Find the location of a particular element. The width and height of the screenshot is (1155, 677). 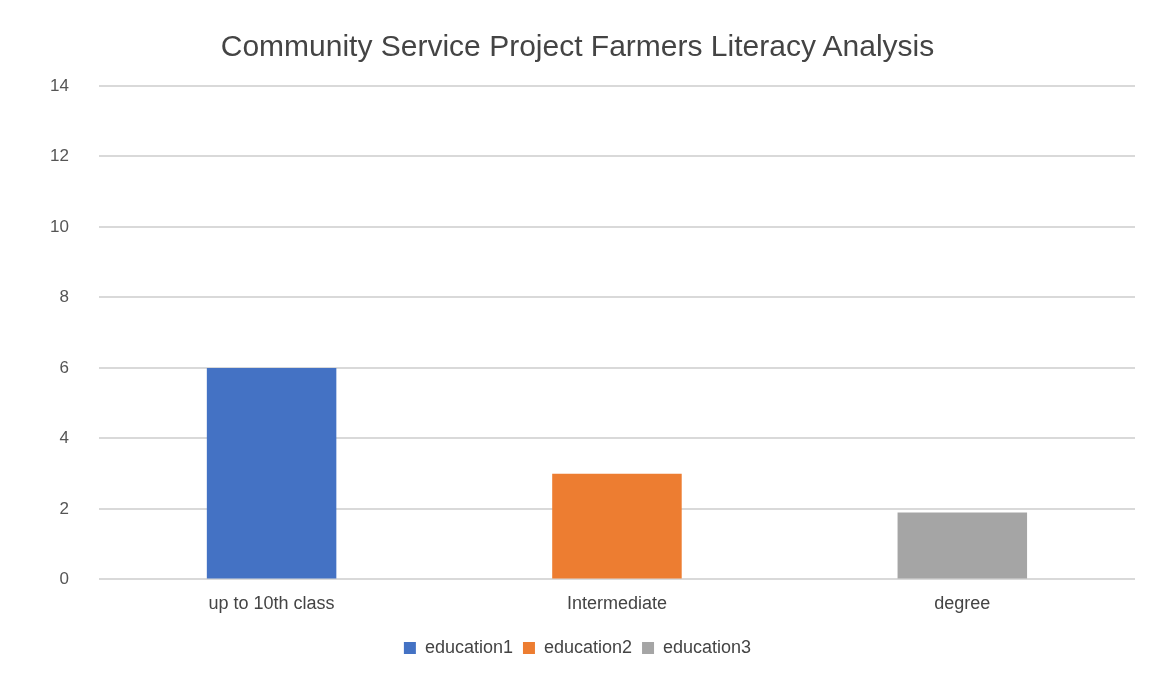

x-tick-label: up to 10th class is located at coordinates (271, 603).